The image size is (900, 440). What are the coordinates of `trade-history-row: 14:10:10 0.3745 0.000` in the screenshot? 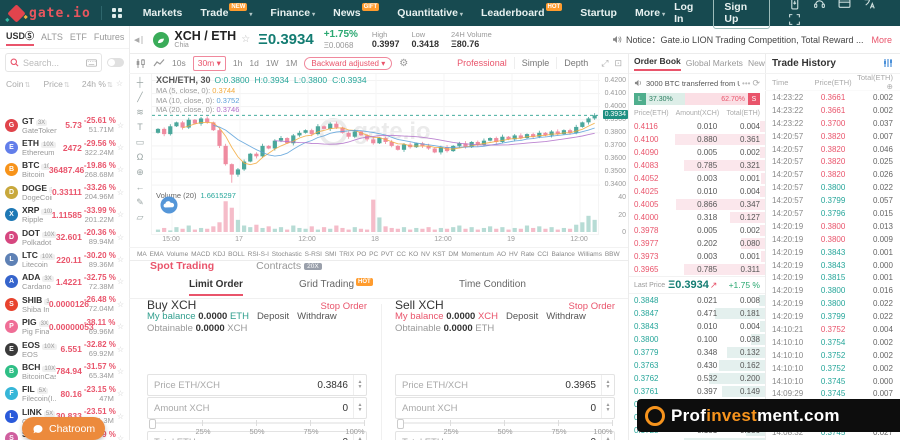 It's located at (832, 381).